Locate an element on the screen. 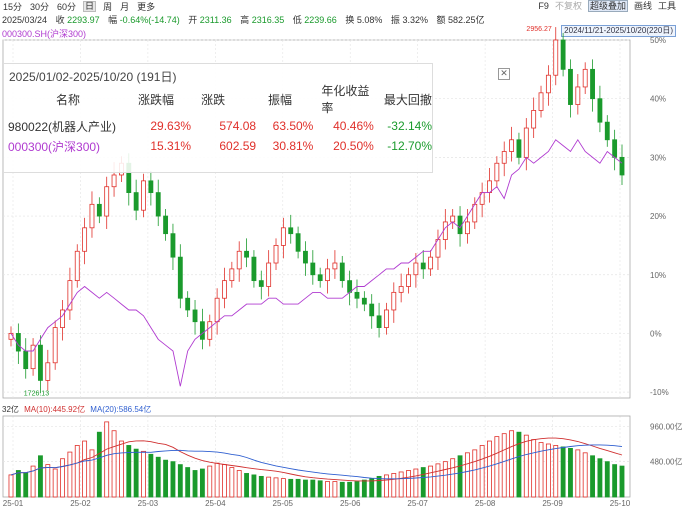 The width and height of the screenshot is (682, 511). super-overlay-button: 超级叠加 is located at coordinates (607, 6).